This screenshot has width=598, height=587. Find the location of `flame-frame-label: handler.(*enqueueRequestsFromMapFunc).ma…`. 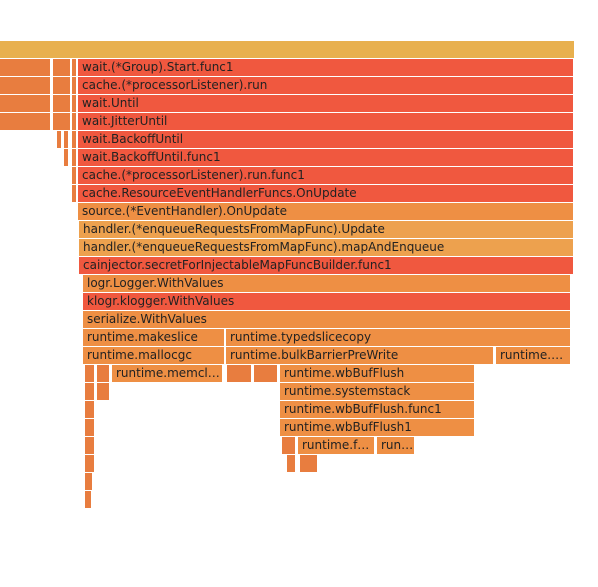

flame-frame-label: handler.(*enqueueRequestsFromMapFunc).ma… is located at coordinates (264, 247).